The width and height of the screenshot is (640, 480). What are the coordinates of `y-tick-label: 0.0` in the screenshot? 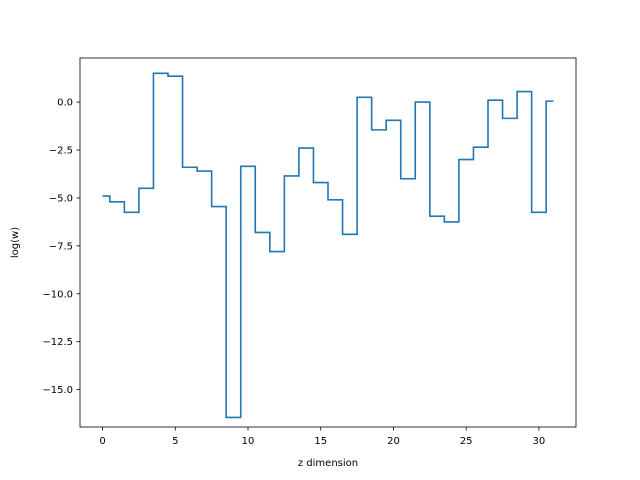 It's located at (65, 103).